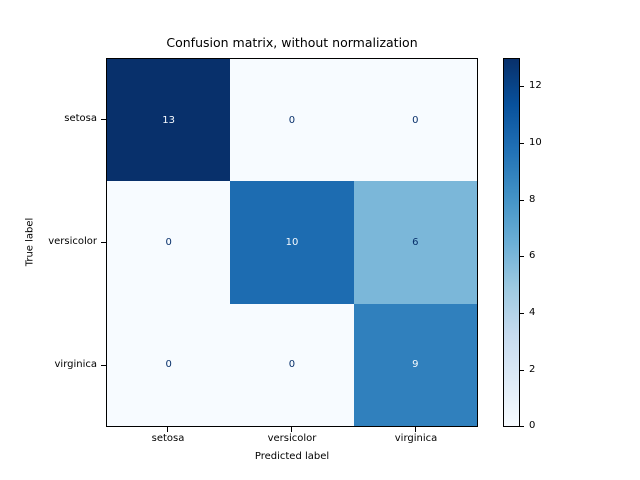 This screenshot has height=480, width=640. I want to click on colorbar-tick-value: 8, so click(532, 199).